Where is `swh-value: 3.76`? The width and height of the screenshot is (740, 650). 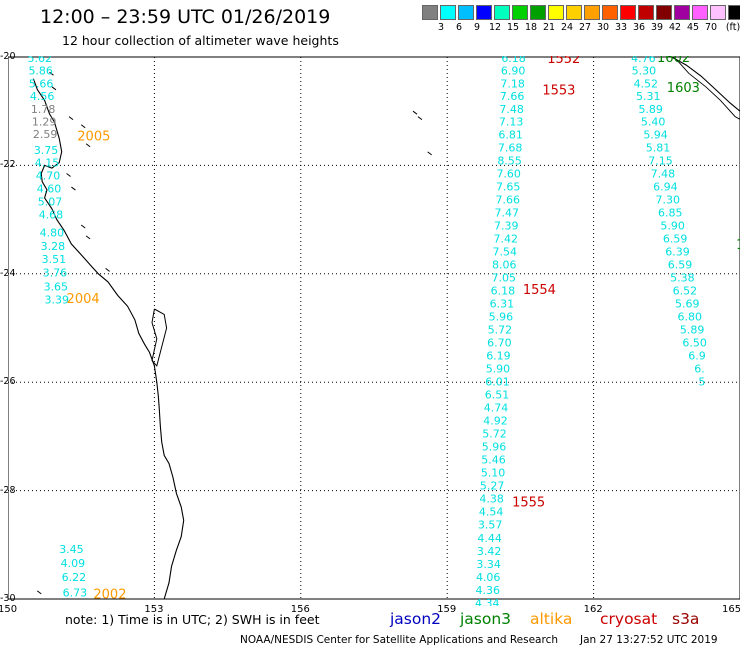
swh-value: 3.76 is located at coordinates (55, 273).